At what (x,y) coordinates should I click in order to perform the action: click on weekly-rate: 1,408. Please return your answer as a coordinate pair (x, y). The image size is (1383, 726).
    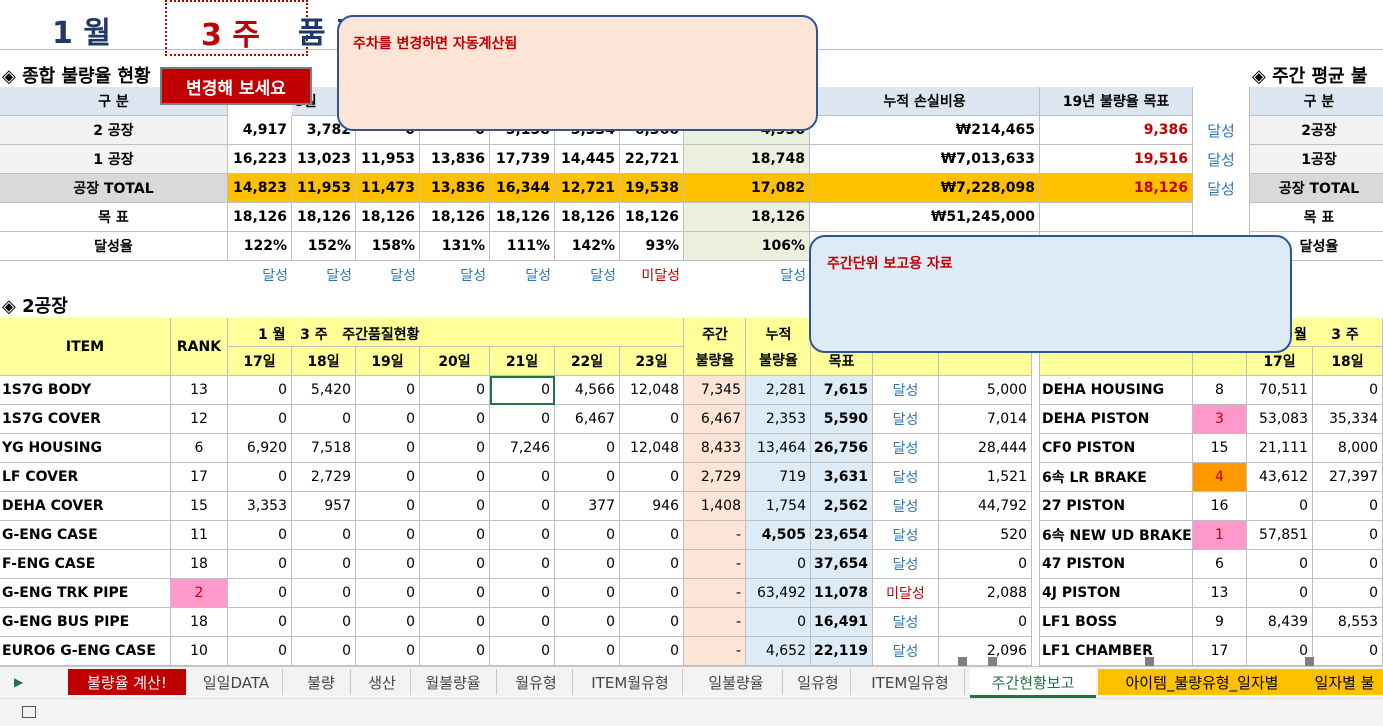
    Looking at the image, I should click on (715, 506).